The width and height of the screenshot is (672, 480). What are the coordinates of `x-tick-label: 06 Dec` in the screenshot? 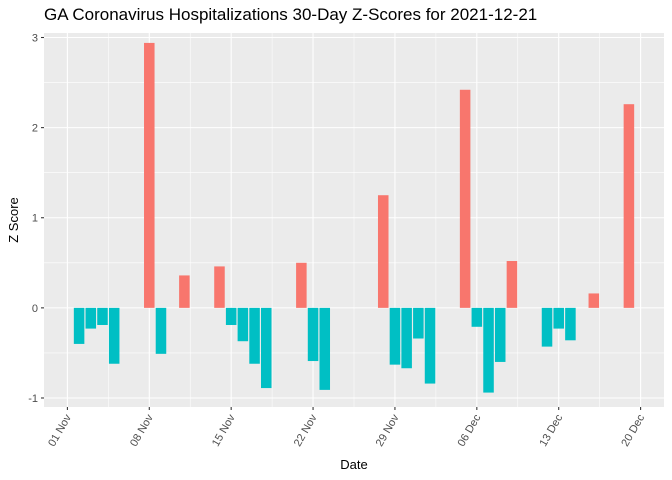 It's located at (470, 430).